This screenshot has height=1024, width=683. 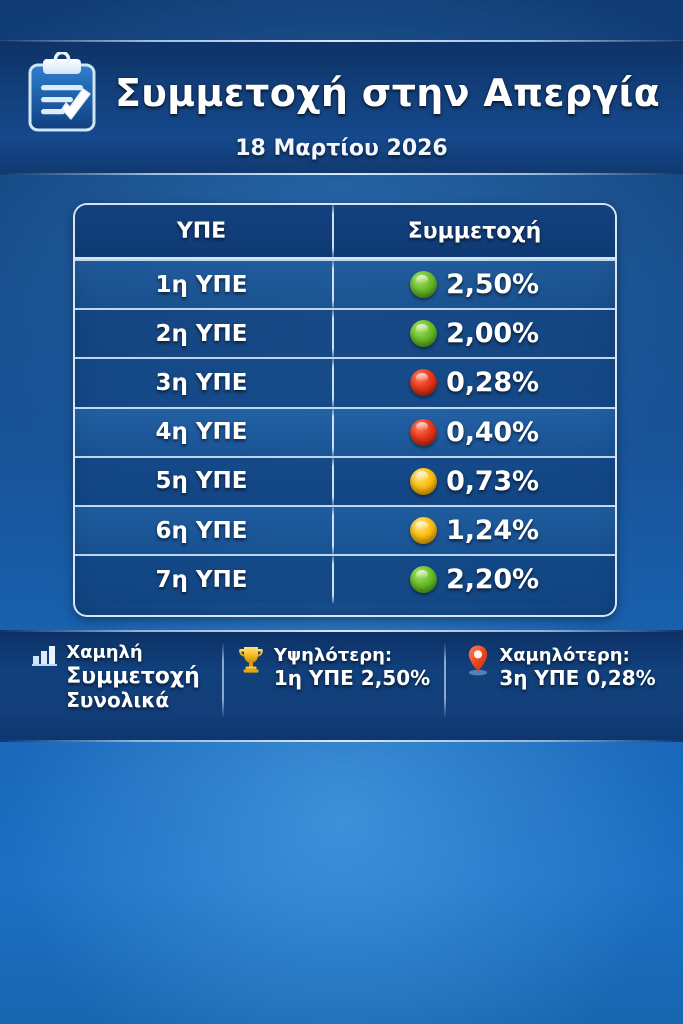 I want to click on row-value: 2,50%, so click(x=492, y=285).